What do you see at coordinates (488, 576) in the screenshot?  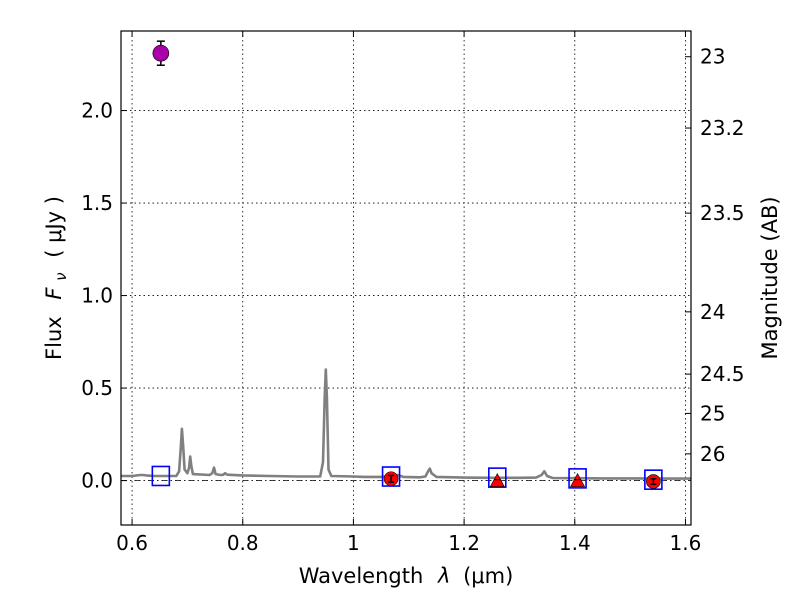 I see `x-axis-label-unit: (μm)` at bounding box center [488, 576].